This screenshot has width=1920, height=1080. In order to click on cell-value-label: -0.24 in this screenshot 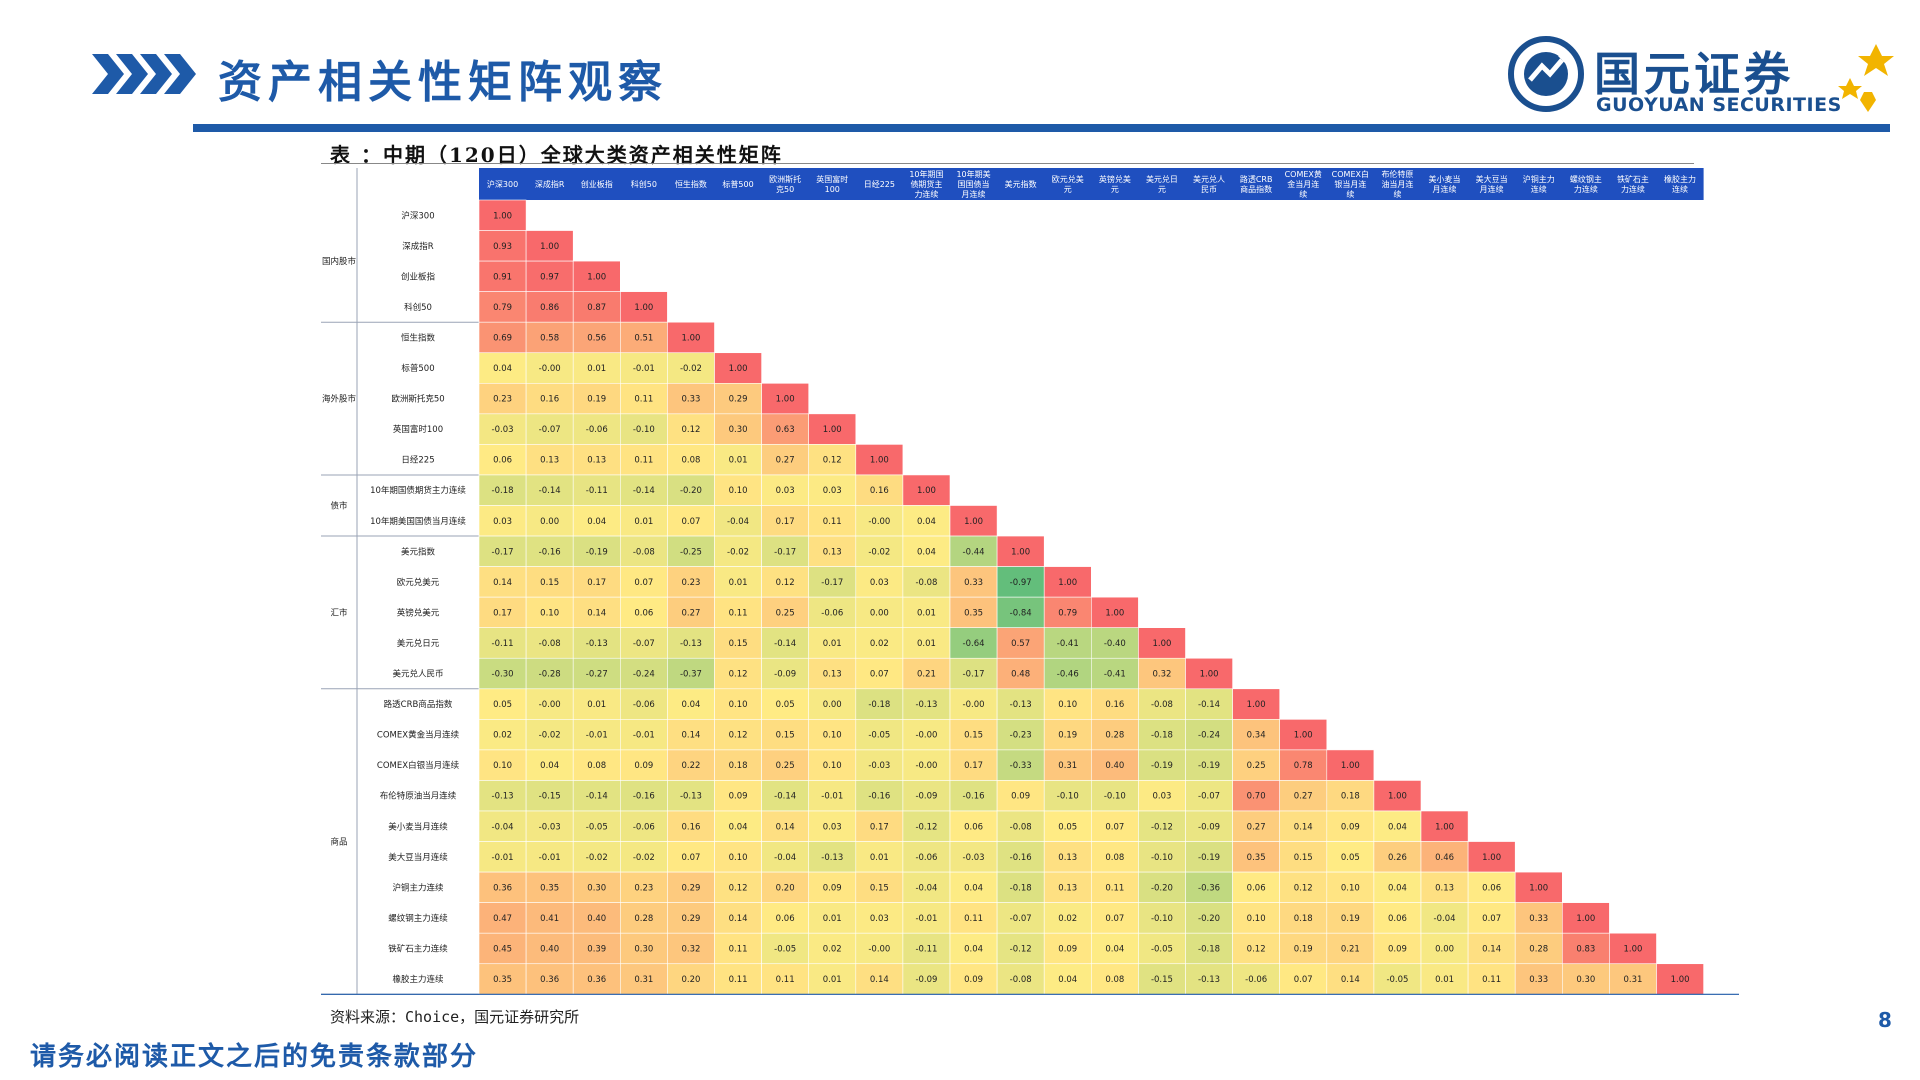, I will do `click(1209, 736)`.